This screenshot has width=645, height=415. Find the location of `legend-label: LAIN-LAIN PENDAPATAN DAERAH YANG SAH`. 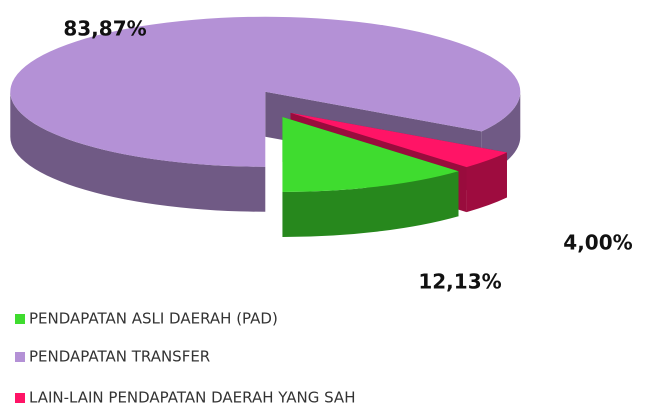

legend-label: LAIN-LAIN PENDAPATAN DAERAH YANG SAH is located at coordinates (192, 398).